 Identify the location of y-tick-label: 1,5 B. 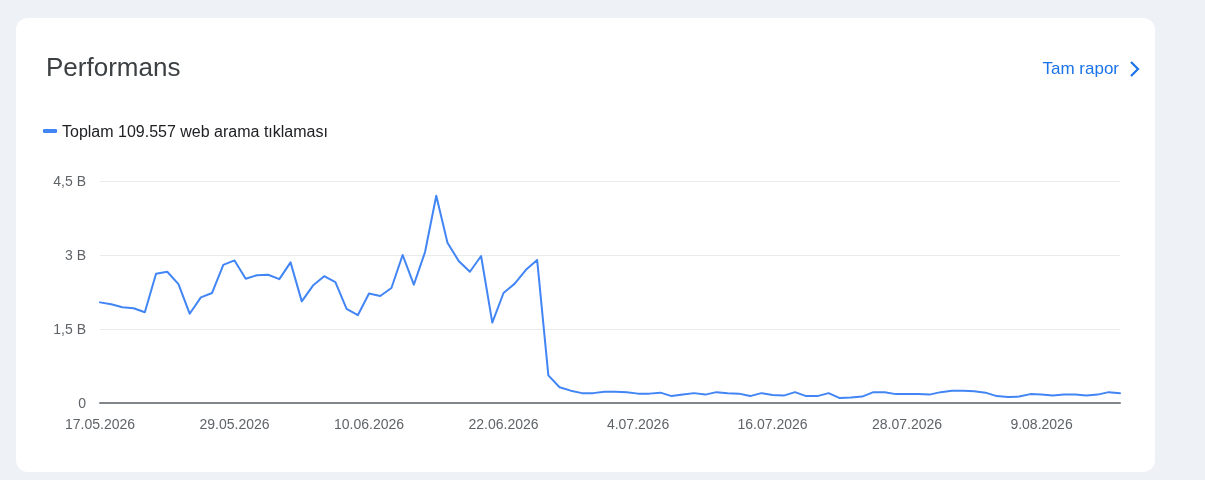
(69, 329).